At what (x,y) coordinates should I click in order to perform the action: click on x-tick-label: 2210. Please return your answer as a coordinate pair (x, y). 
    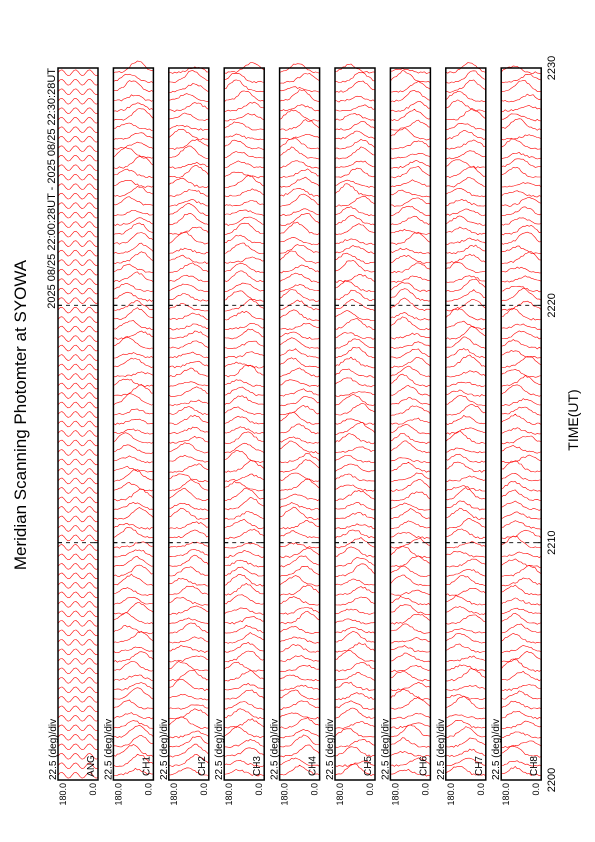
    Looking at the image, I should click on (552, 542).